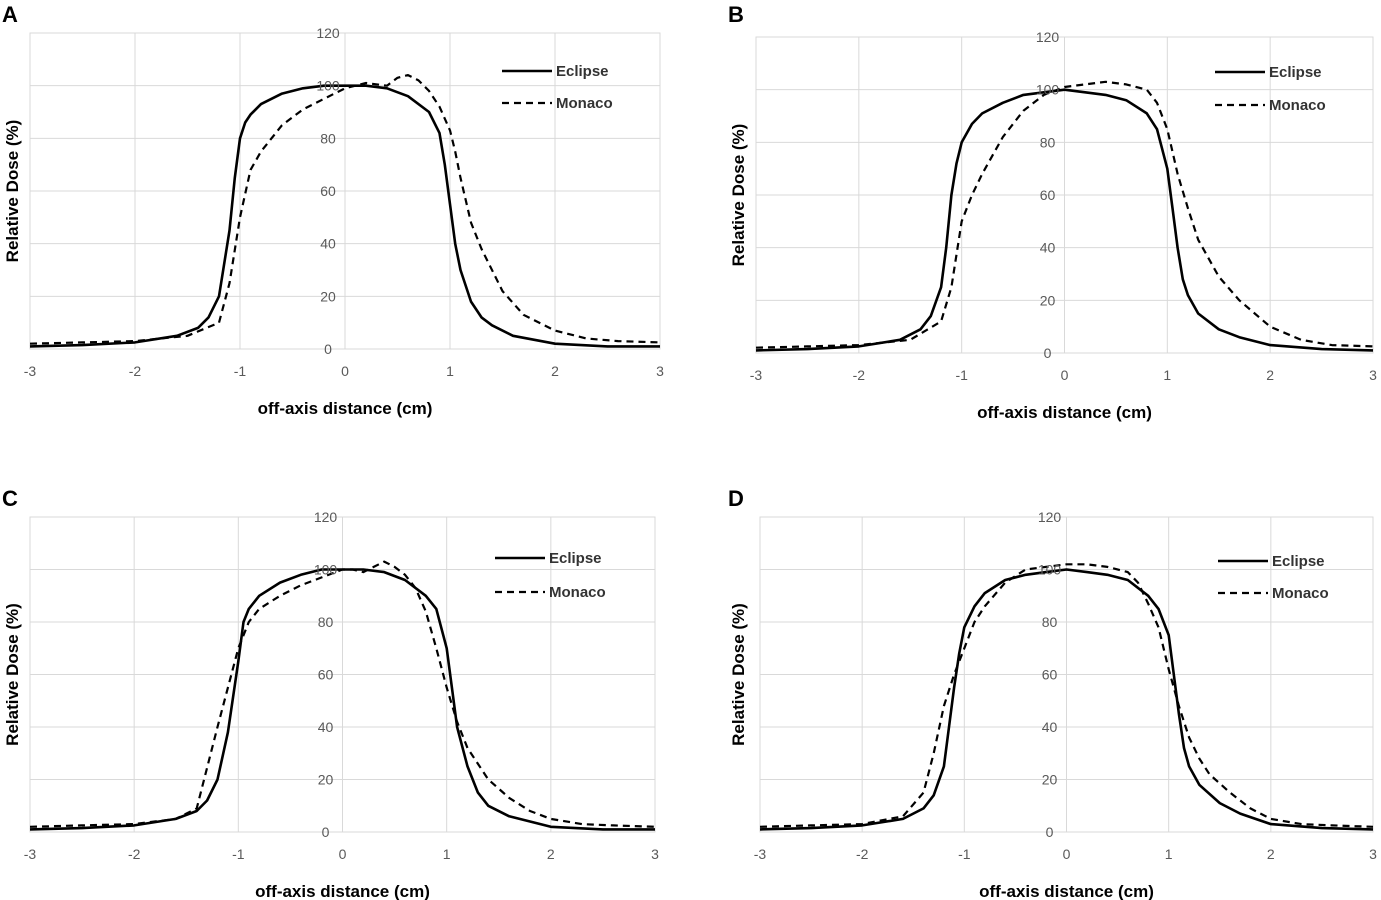  Describe the element at coordinates (736, 498) in the screenshot. I see `panel-letter: D` at that location.